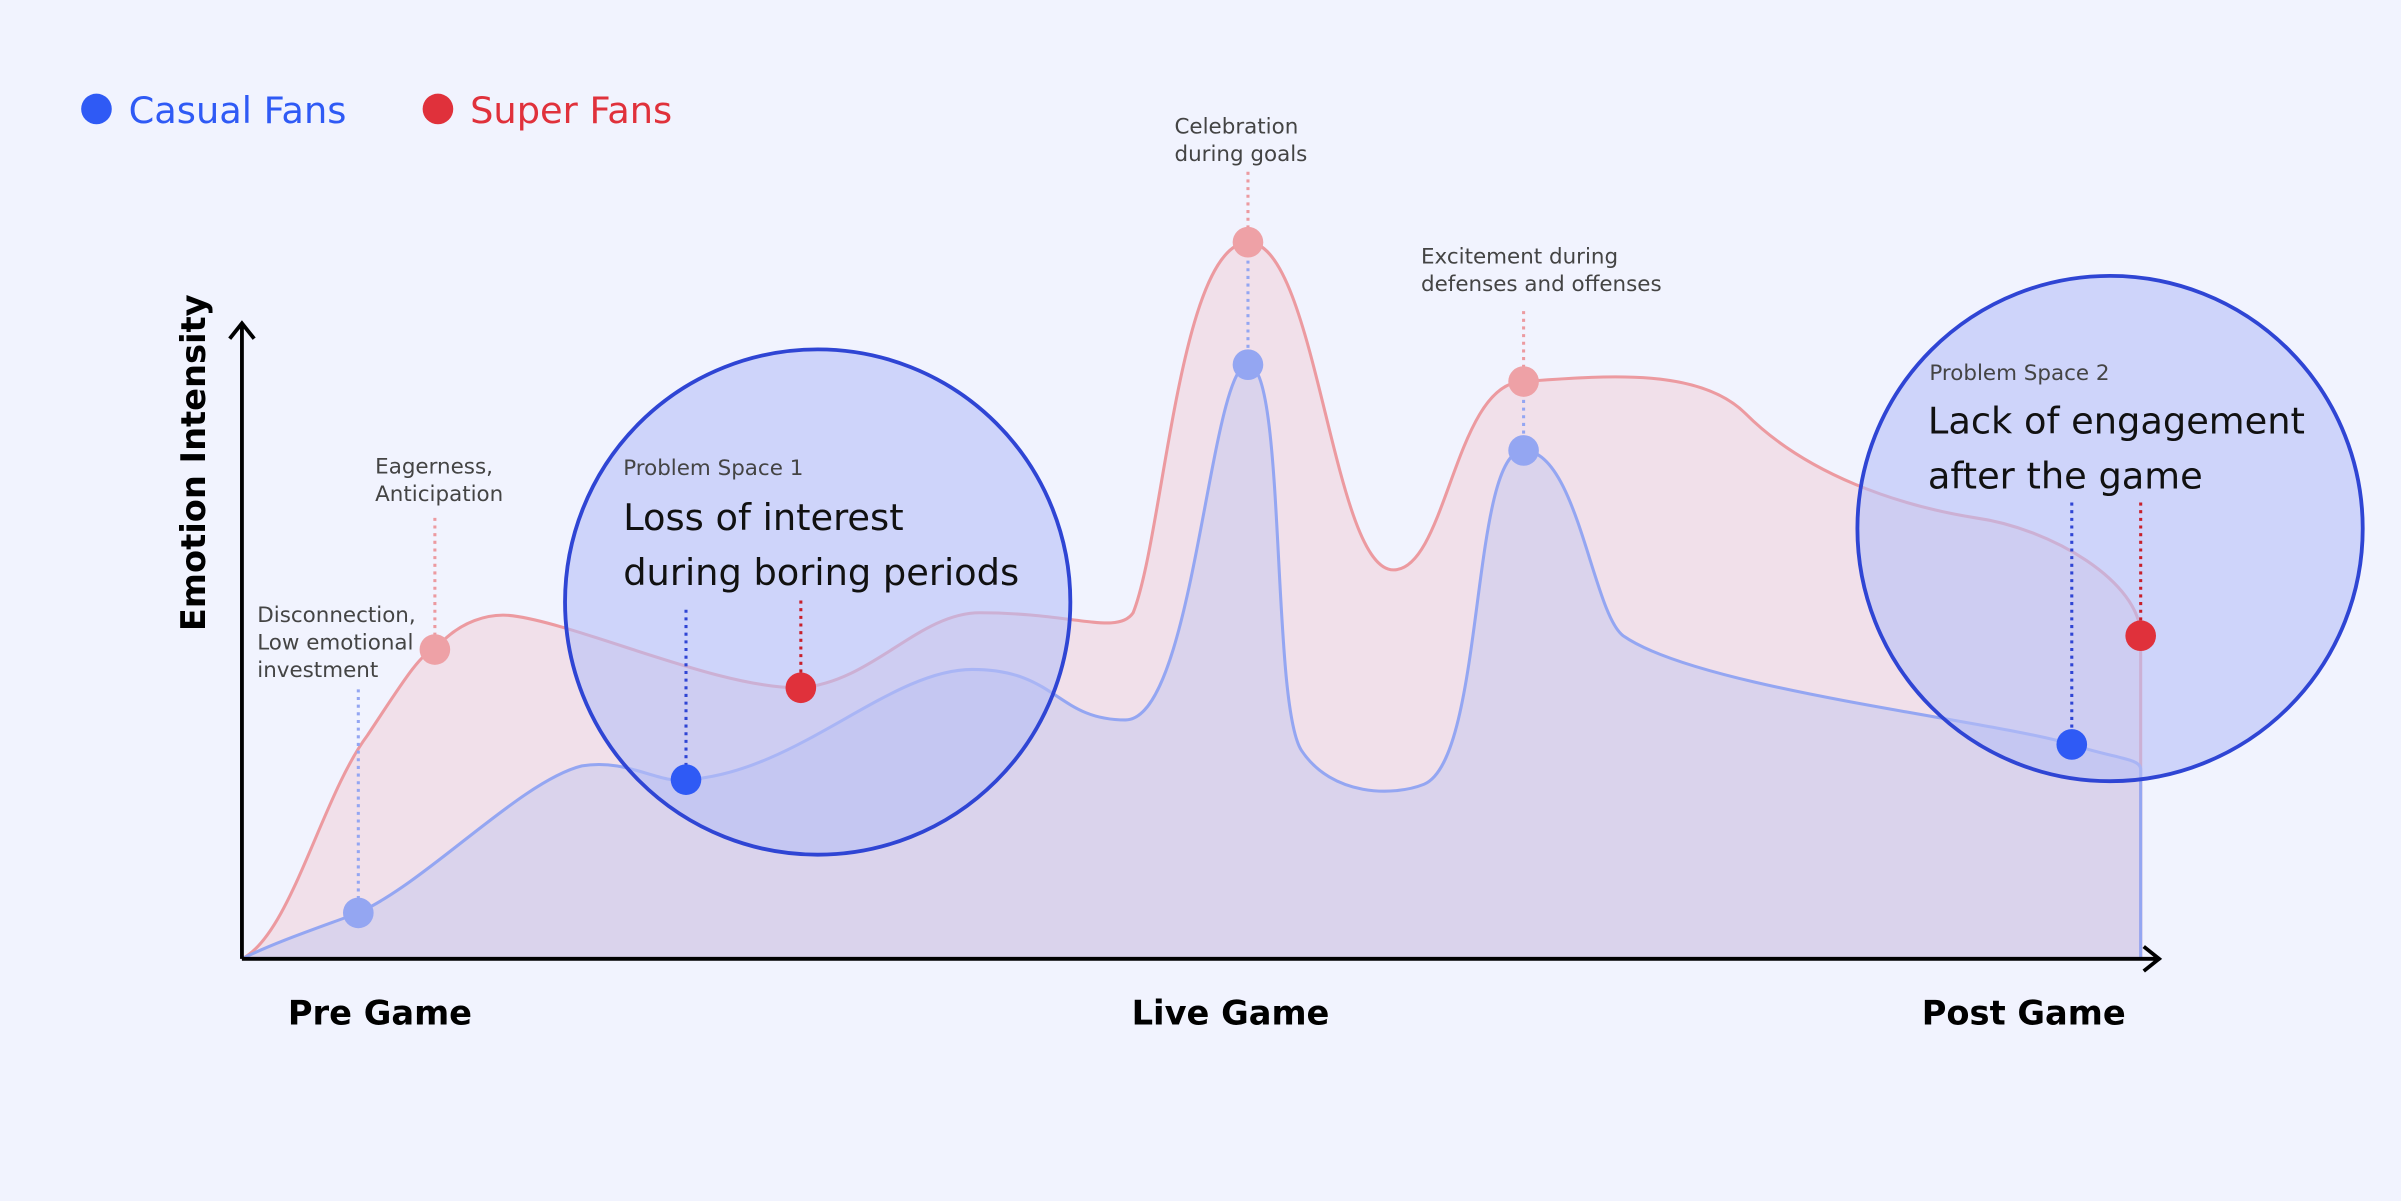 The image size is (2401, 1201). What do you see at coordinates (336, 615) in the screenshot?
I see `annotation-line: Disconnection,` at bounding box center [336, 615].